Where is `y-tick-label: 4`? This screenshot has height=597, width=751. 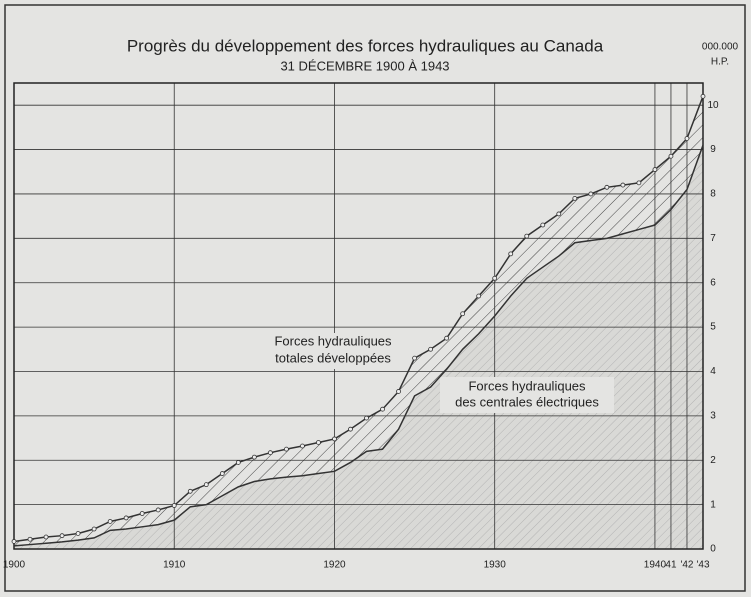 y-tick-label: 4 is located at coordinates (713, 371).